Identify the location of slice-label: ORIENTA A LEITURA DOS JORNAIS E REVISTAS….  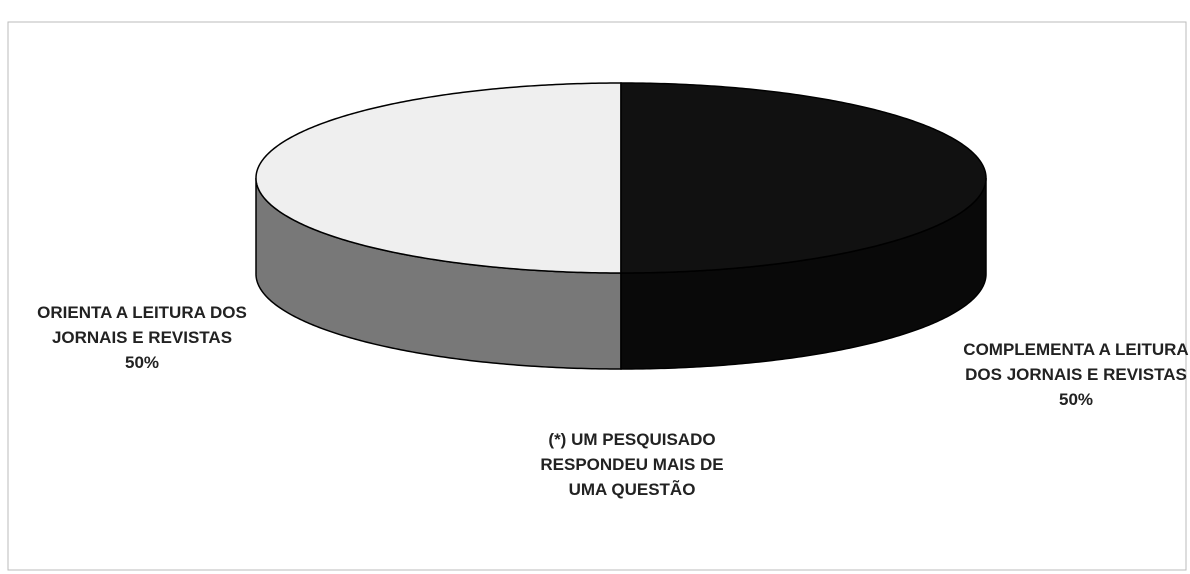
(142, 337).